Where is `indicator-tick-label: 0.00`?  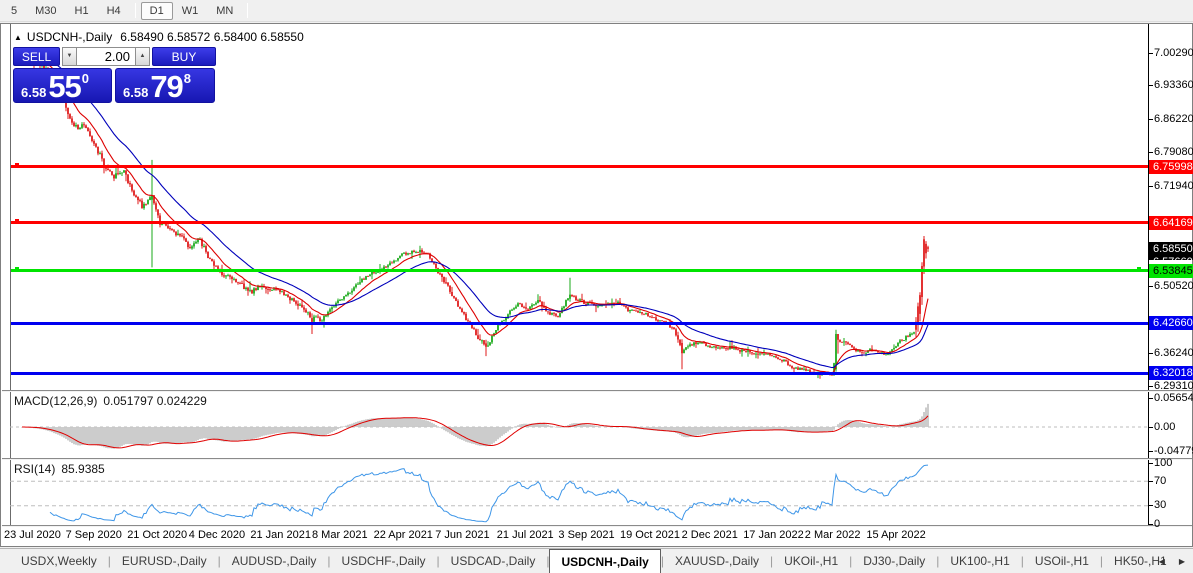 indicator-tick-label: 0.00 is located at coordinates (1165, 426).